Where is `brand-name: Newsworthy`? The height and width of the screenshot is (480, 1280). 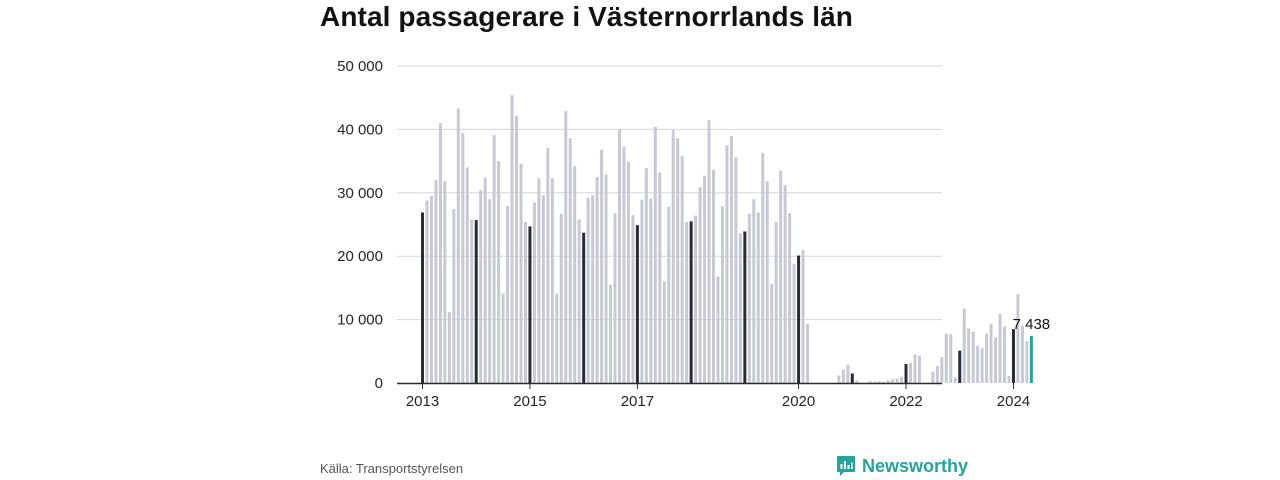 brand-name: Newsworthy is located at coordinates (915, 465).